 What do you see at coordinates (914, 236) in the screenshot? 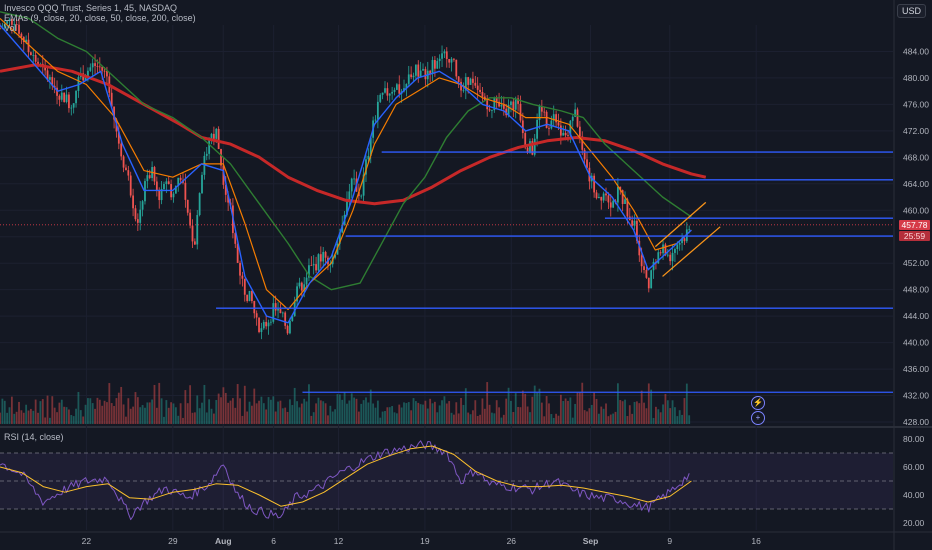
I see `bar-timer-tag: 25:59` at bounding box center [914, 236].